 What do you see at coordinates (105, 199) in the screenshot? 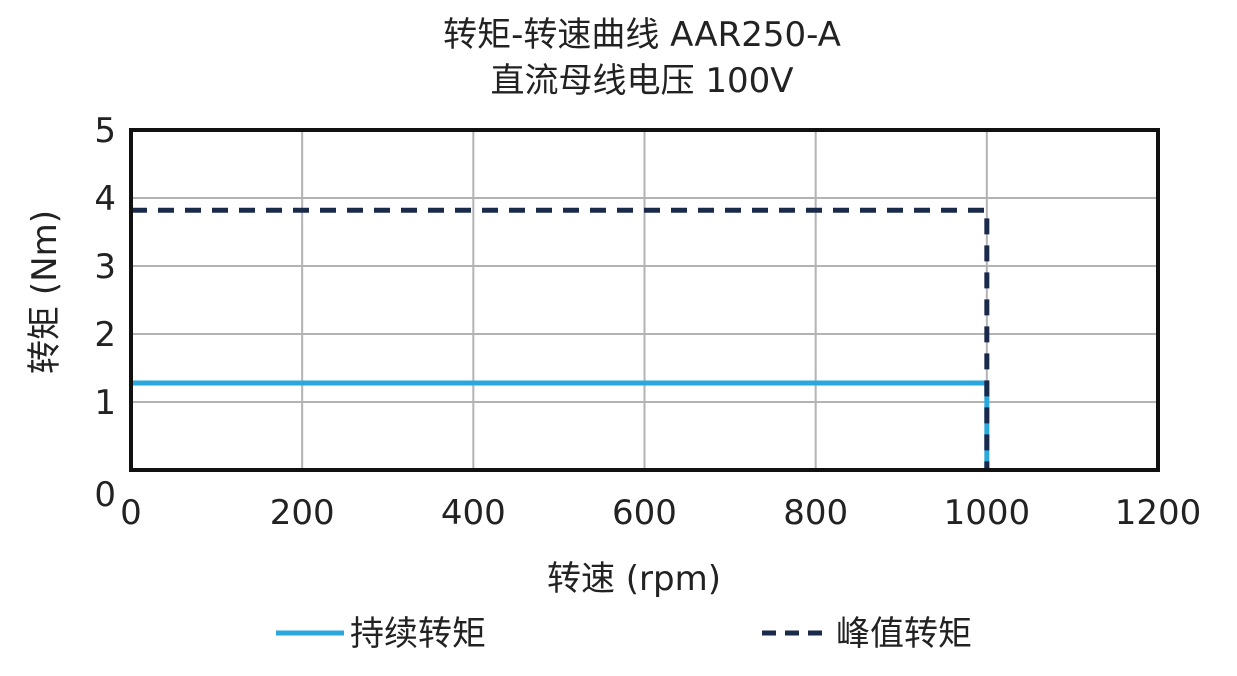
I see `y-tick-label-4: 4` at bounding box center [105, 199].